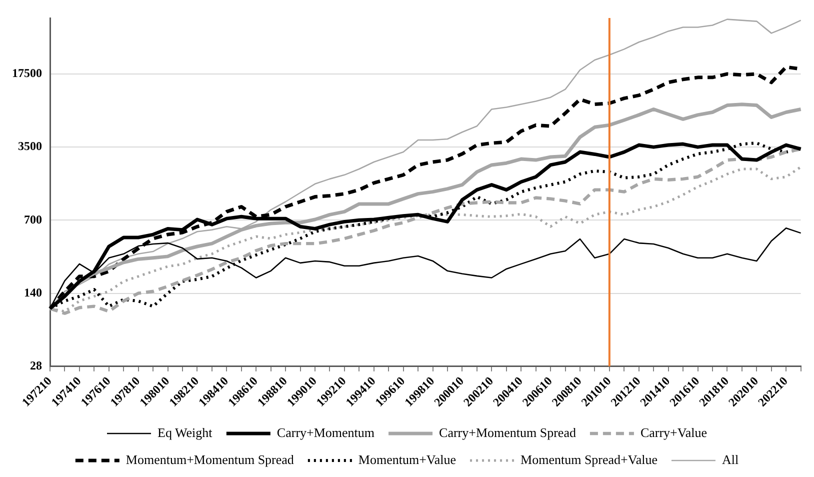 This screenshot has height=477, width=814. Describe the element at coordinates (730, 459) in the screenshot. I see `legend-label: All` at that location.